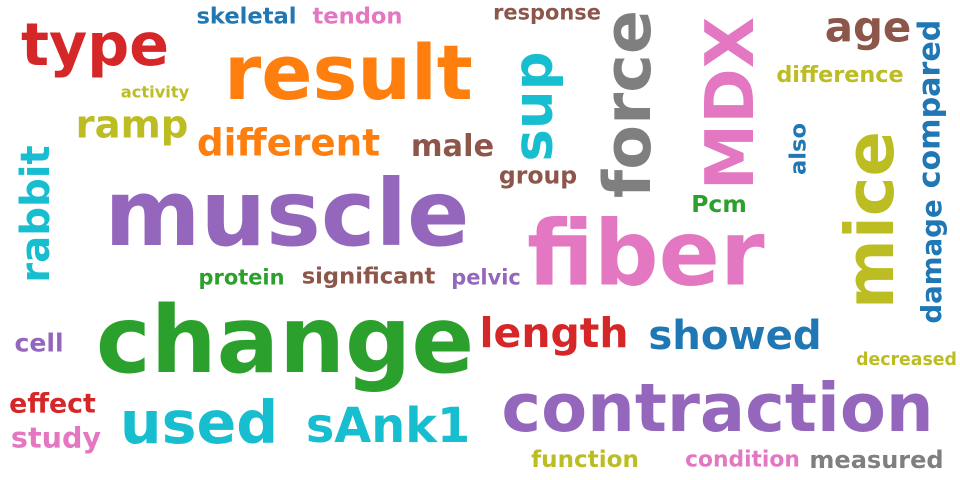 This screenshot has height=480, width=960. What do you see at coordinates (388, 426) in the screenshot?
I see `word-sank1: sAnk1` at bounding box center [388, 426].